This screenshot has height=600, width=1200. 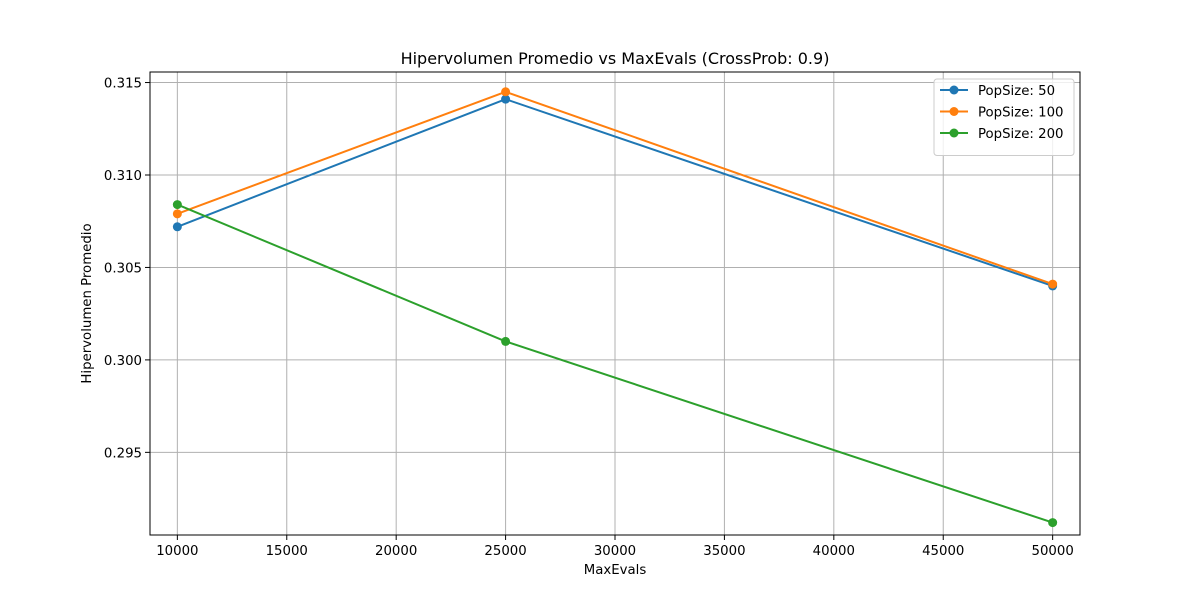 I want to click on x-tick-label: 50000, so click(x=1052, y=551).